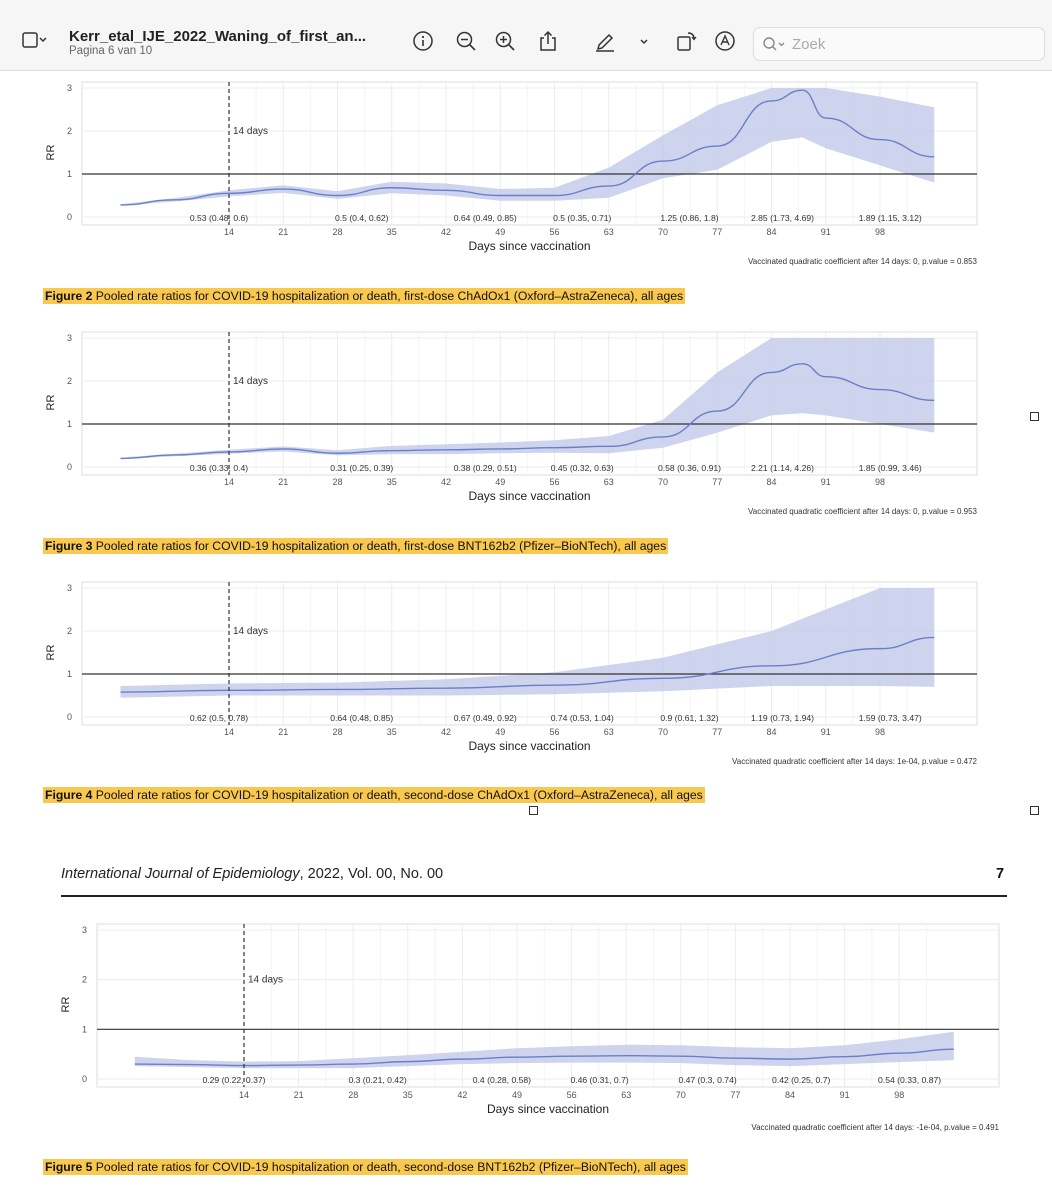 Image resolution: width=1052 pixels, height=1200 pixels. Describe the element at coordinates (801, 1080) in the screenshot. I see `interval-label: 0.42 (0.25, 0.7)` at that location.